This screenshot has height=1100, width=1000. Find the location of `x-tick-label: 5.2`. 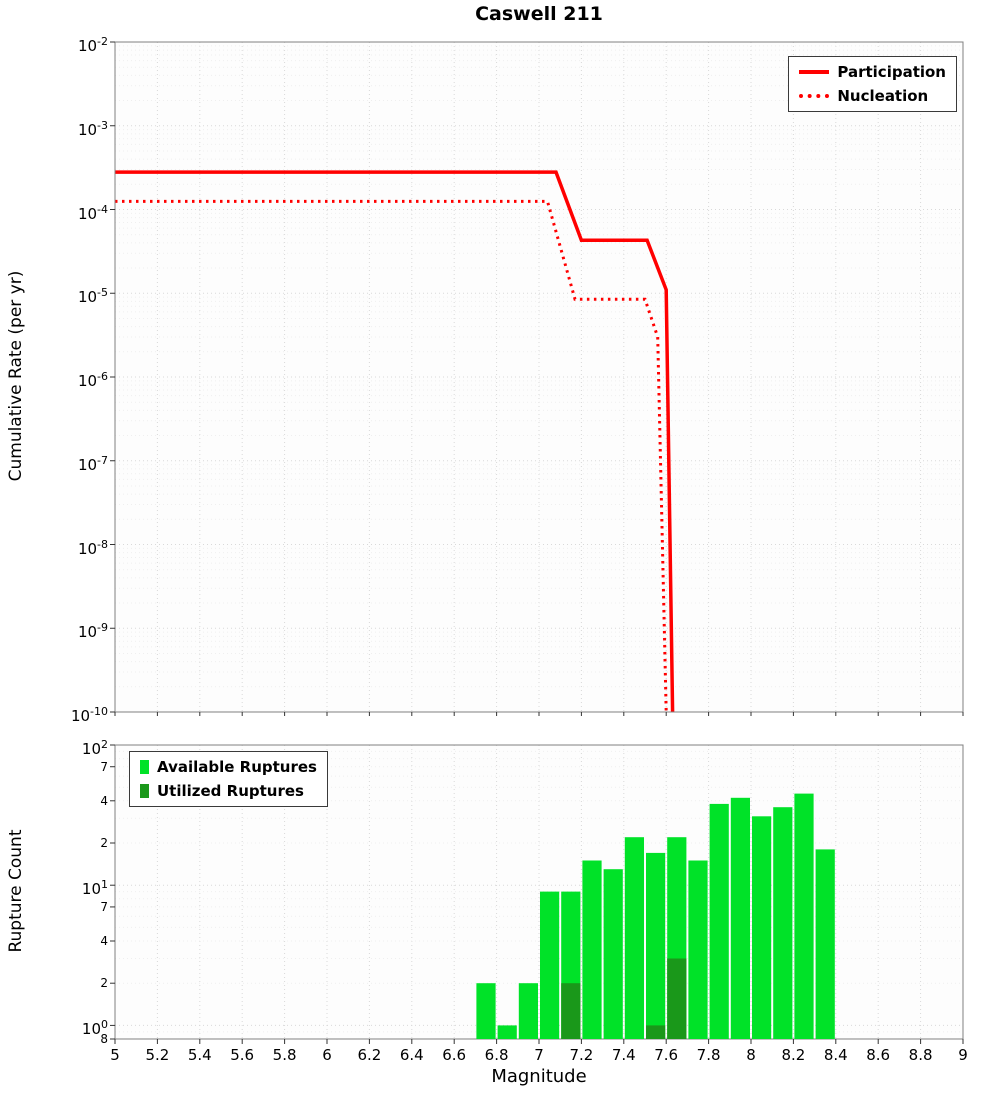

x-tick-label: 5.2 is located at coordinates (157, 1055).